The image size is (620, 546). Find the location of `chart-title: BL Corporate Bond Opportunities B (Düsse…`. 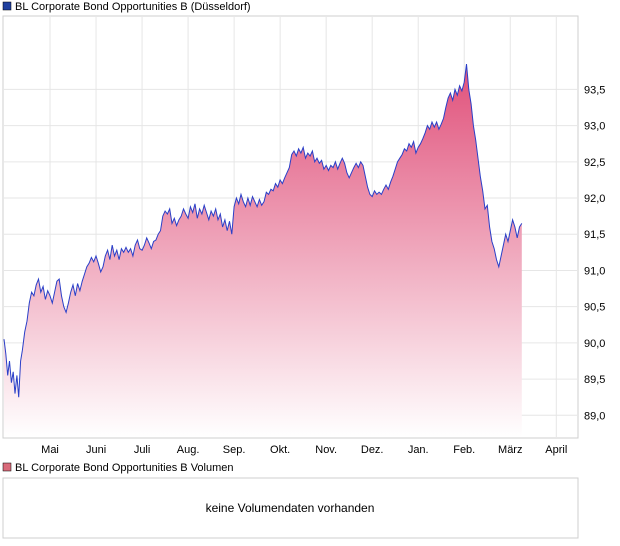

chart-title: BL Corporate Bond Opportunities B (Düsse… is located at coordinates (133, 7).